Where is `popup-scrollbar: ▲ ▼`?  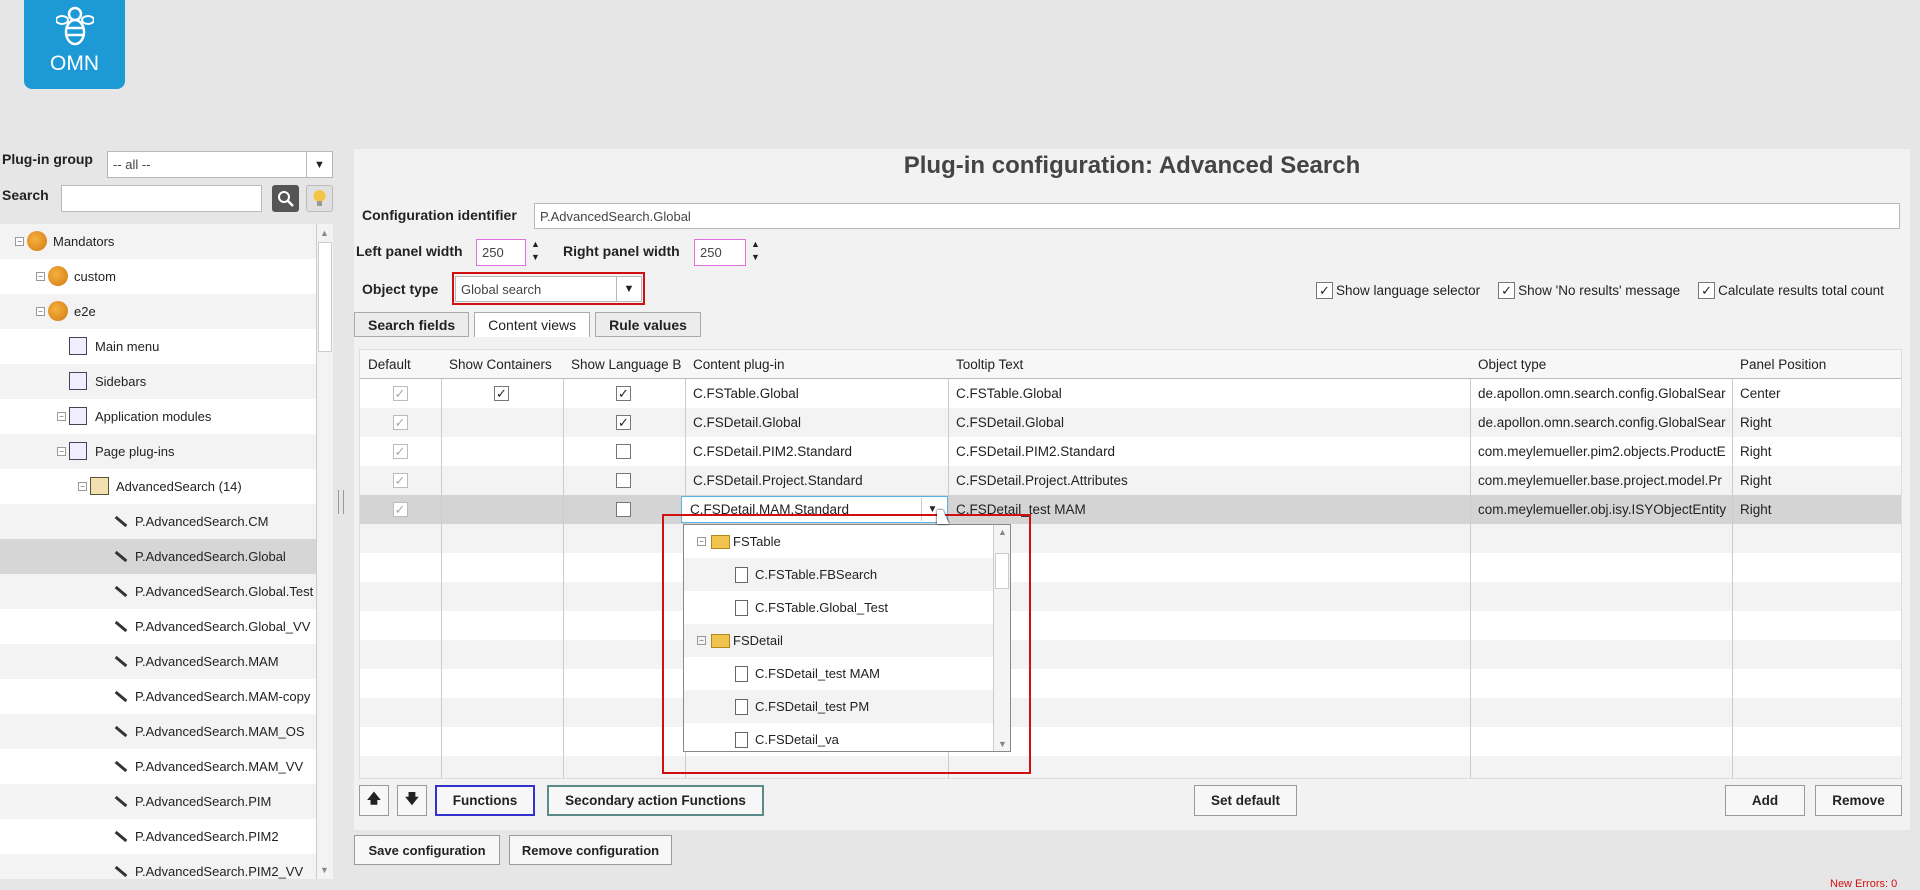
popup-scrollbar: ▲ ▼ is located at coordinates (1001, 638).